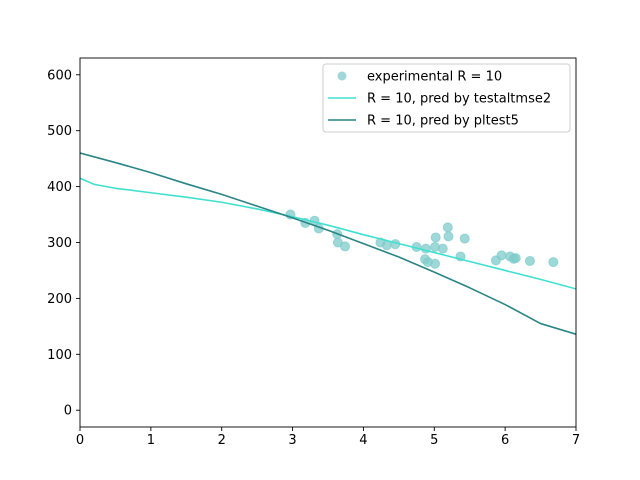 The width and height of the screenshot is (640, 480). What do you see at coordinates (222, 440) in the screenshot?
I see `x-tick-label-2: 2` at bounding box center [222, 440].